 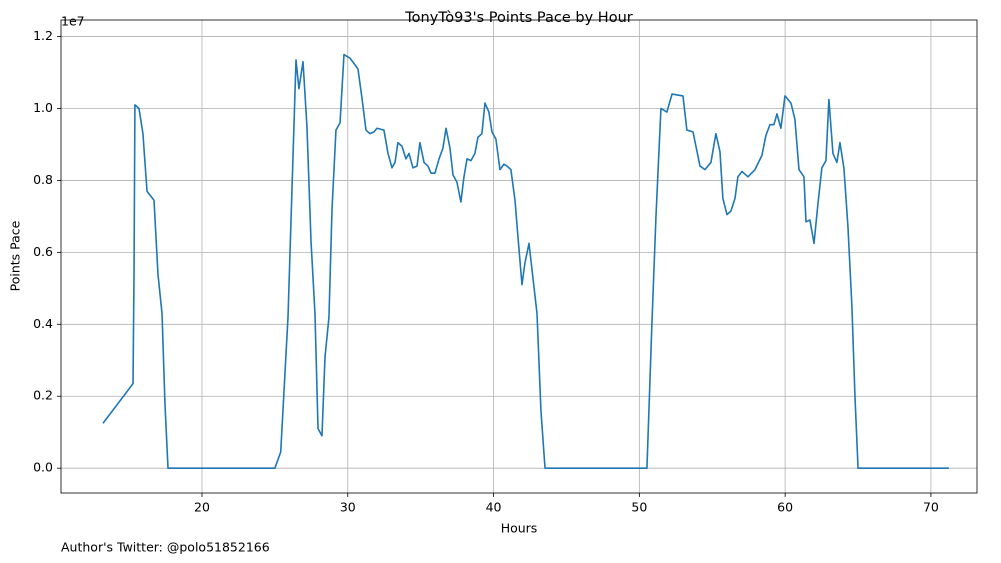 What do you see at coordinates (43, 35) in the screenshot?
I see `y-tick-label: 1.2` at bounding box center [43, 35].